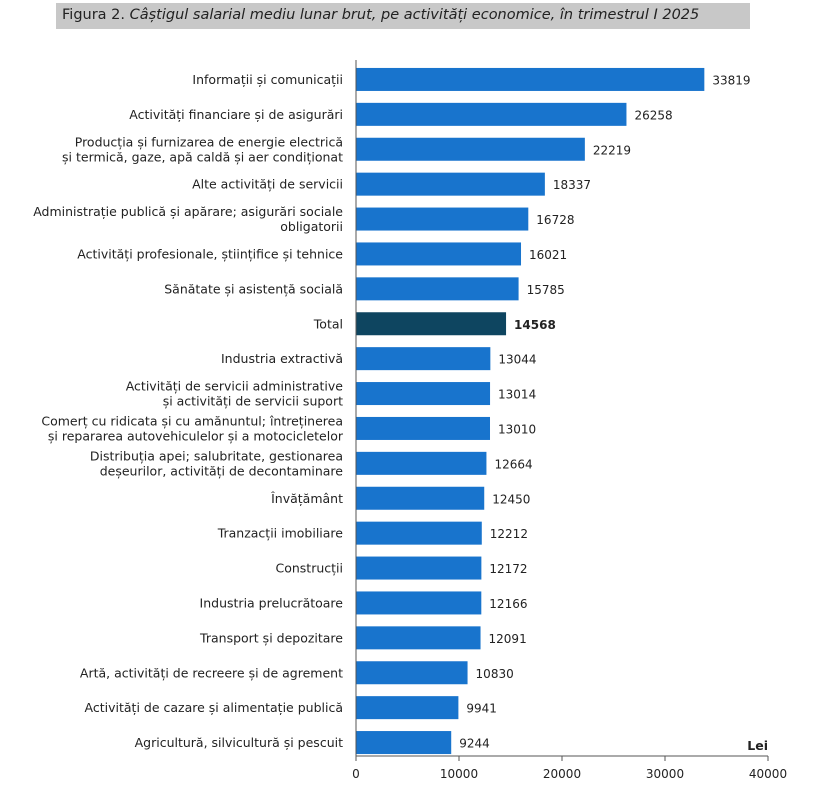  I want to click on category-label-7: Total, so click(328, 323).